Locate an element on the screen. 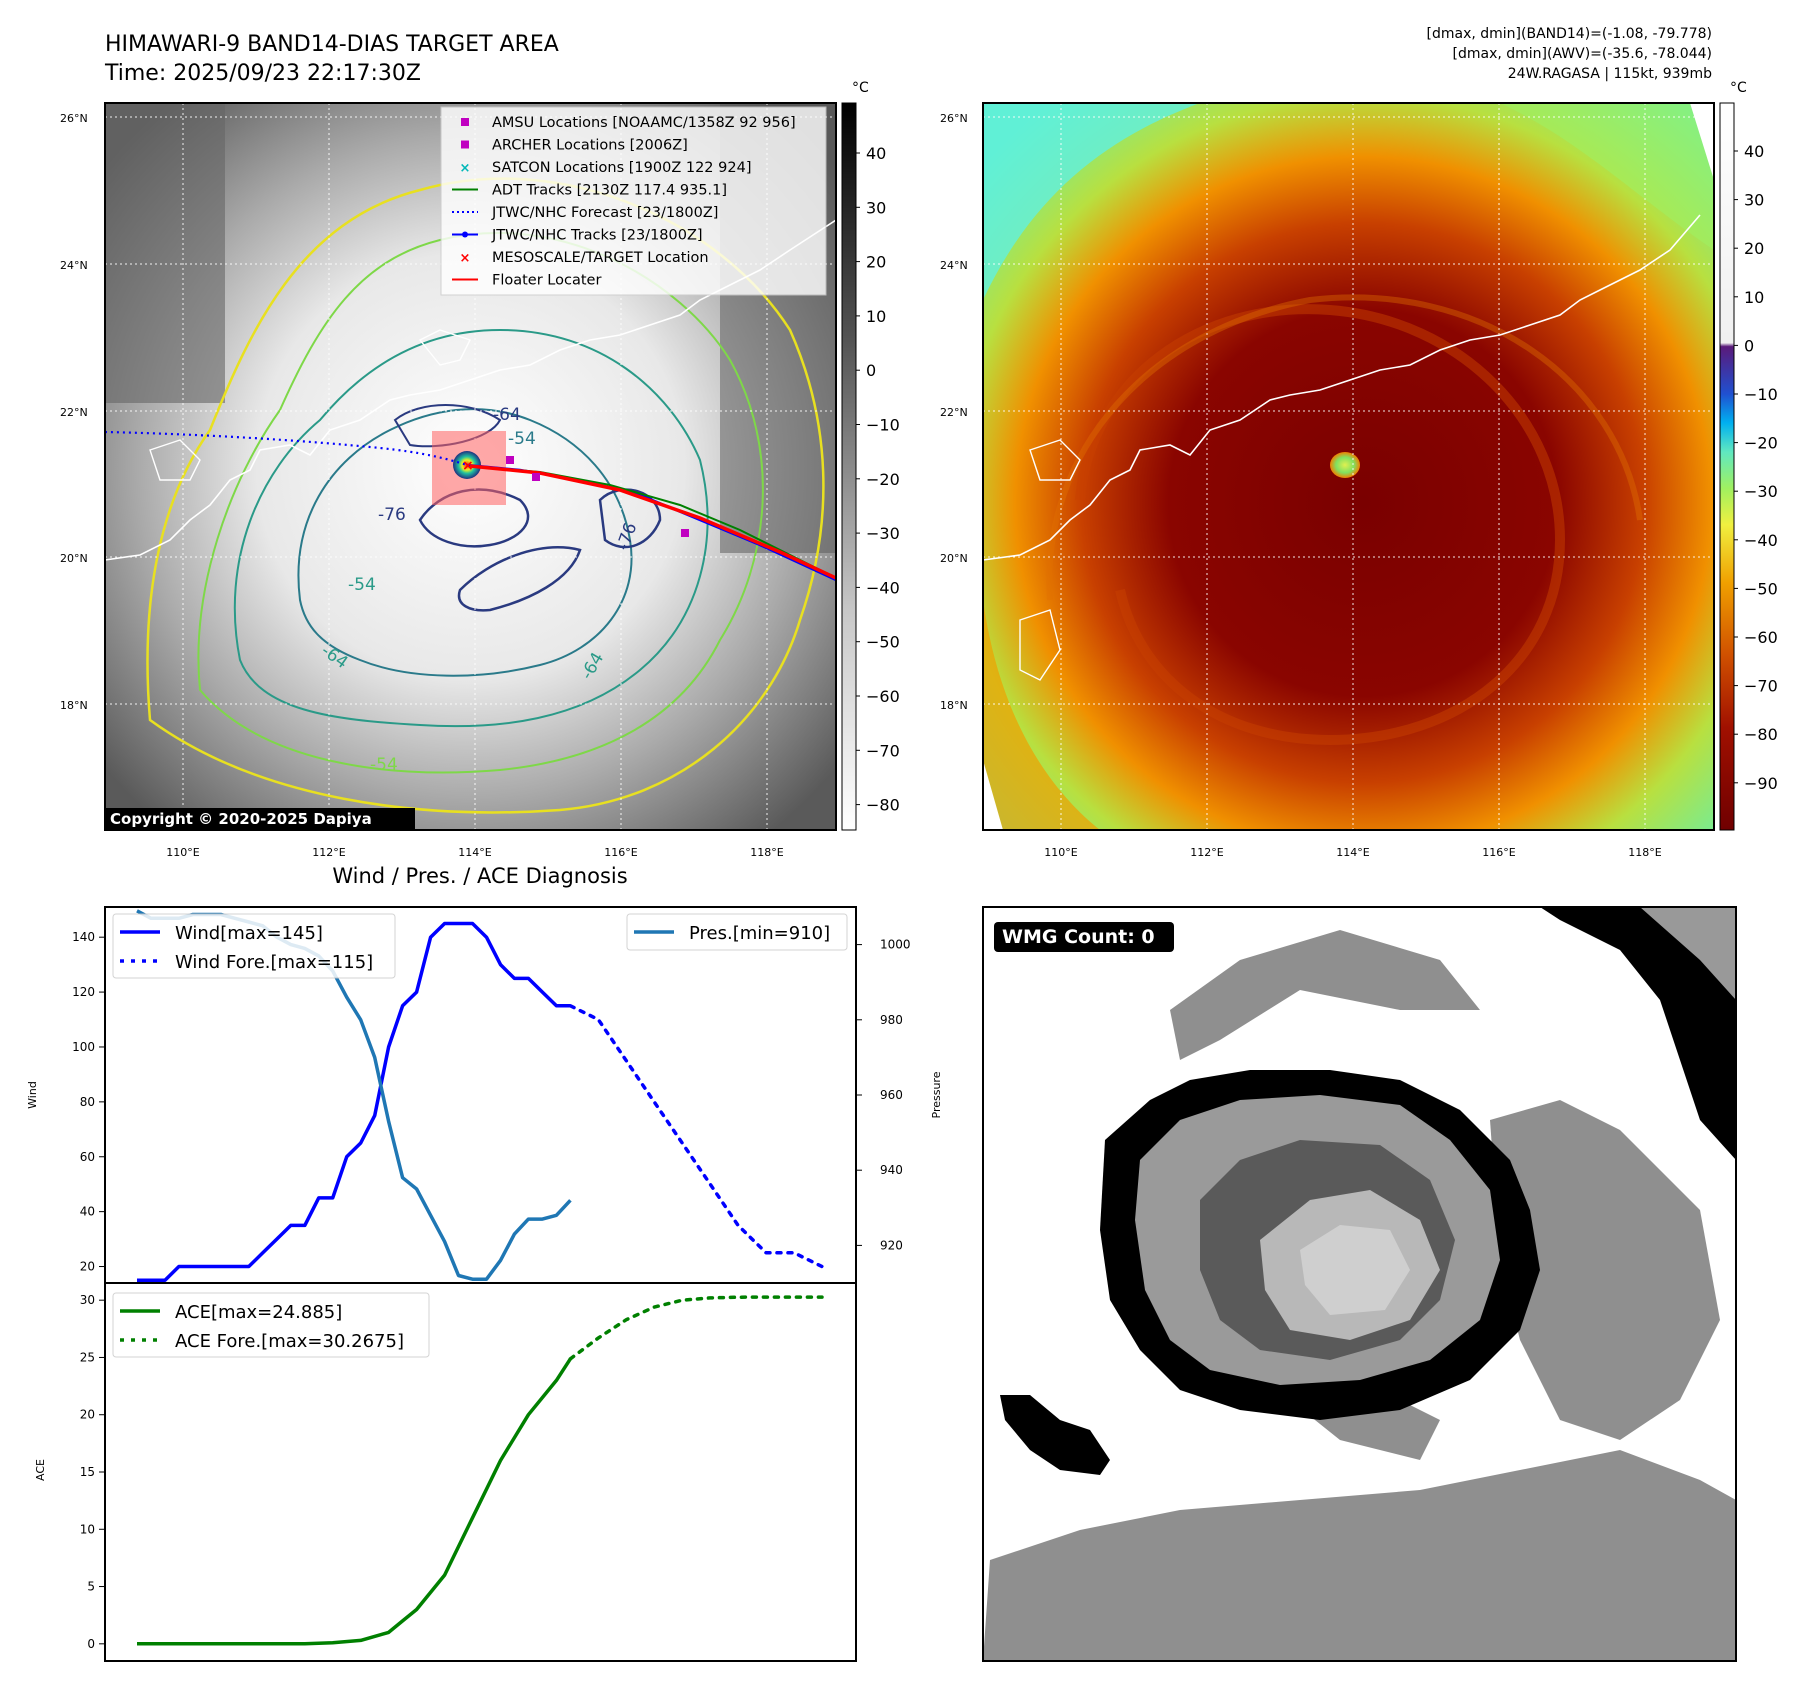 This screenshot has width=1797, height=1690. y2-tick-label: 1000 is located at coordinates (895, 945).